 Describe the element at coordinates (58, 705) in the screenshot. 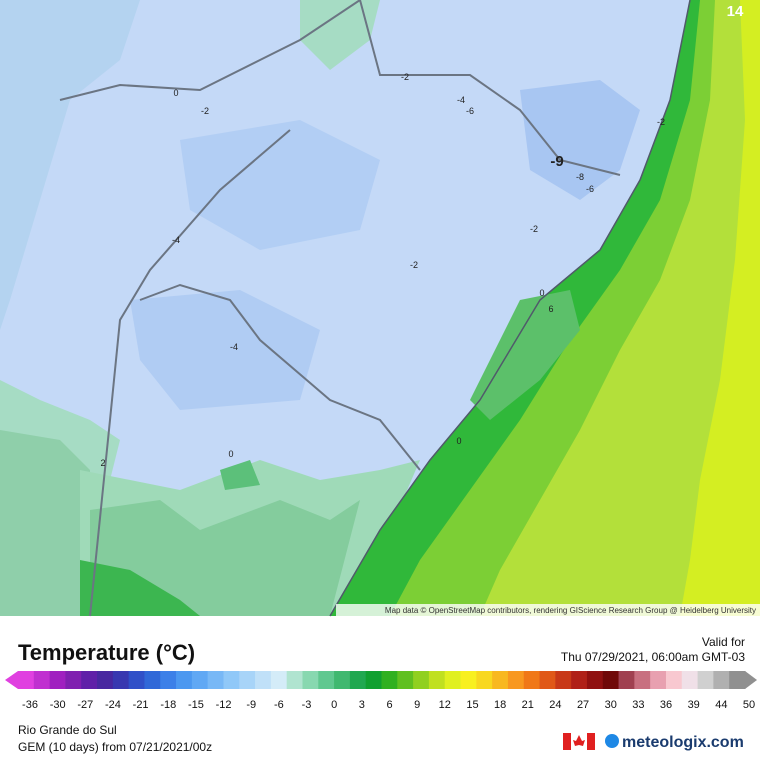

I see `tick-label: -30` at that location.